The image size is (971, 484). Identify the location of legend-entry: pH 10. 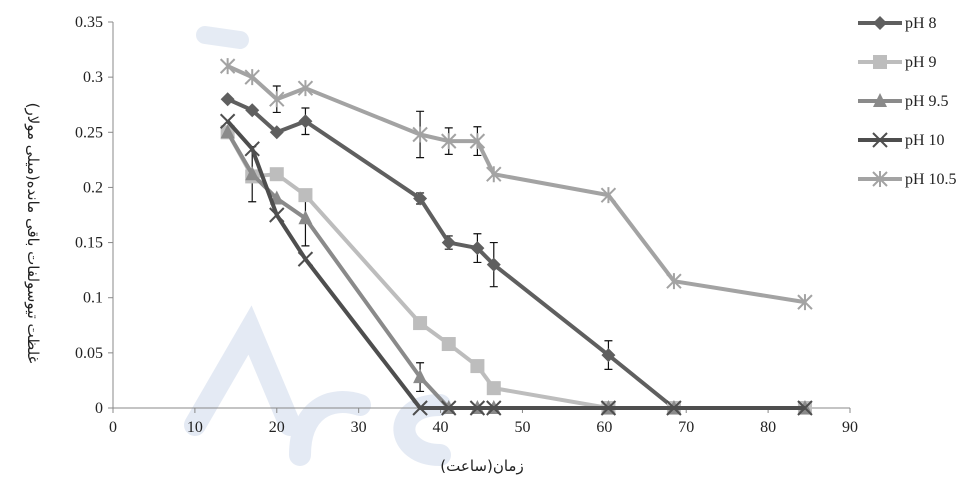
(901, 140).